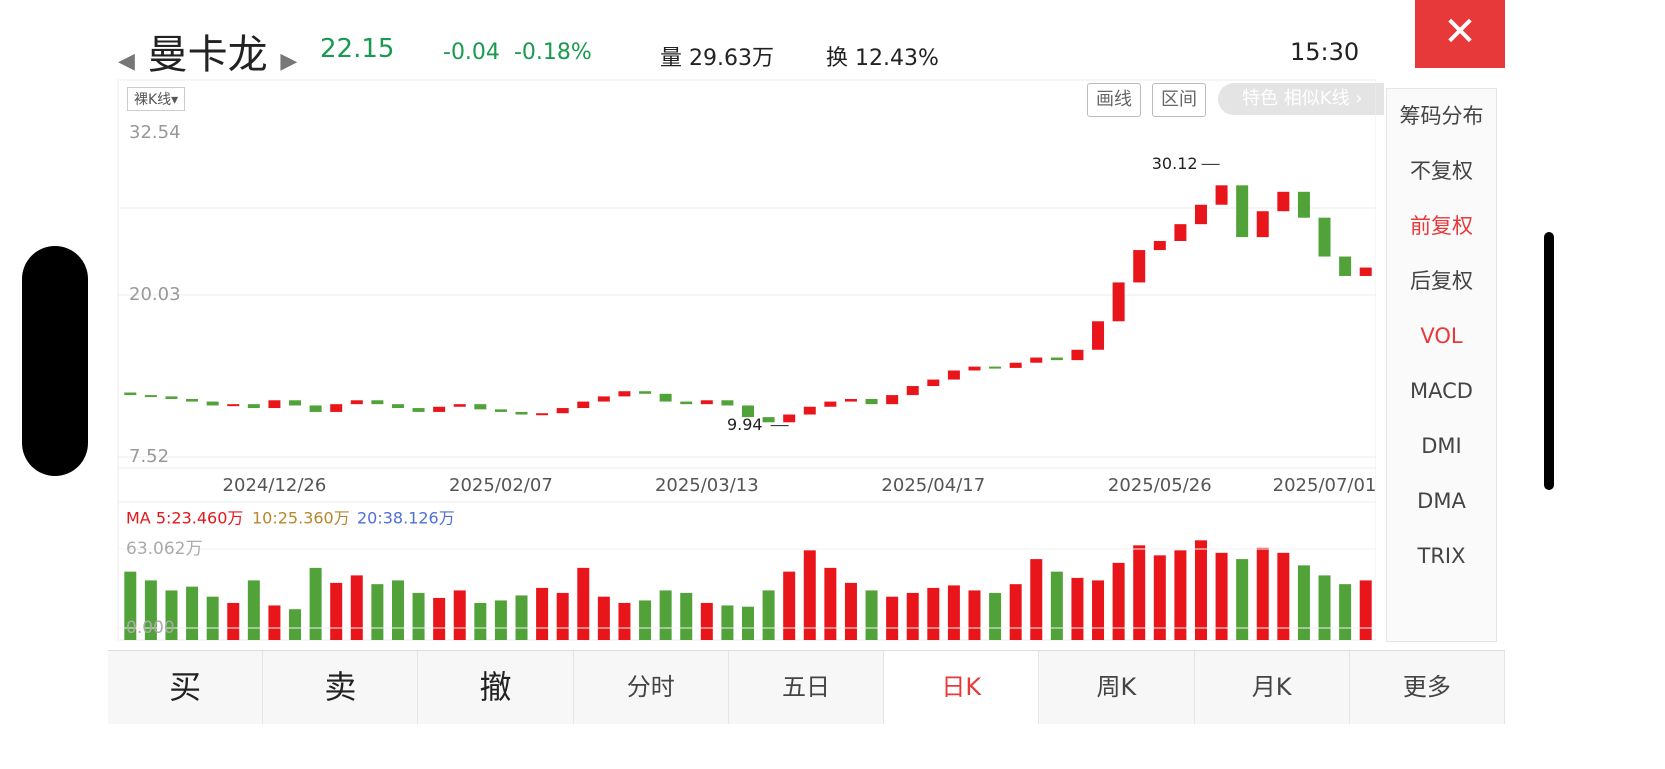 The width and height of the screenshot is (1665, 769). Describe the element at coordinates (471, 52) in the screenshot. I see `change-value: -0.04` at that location.